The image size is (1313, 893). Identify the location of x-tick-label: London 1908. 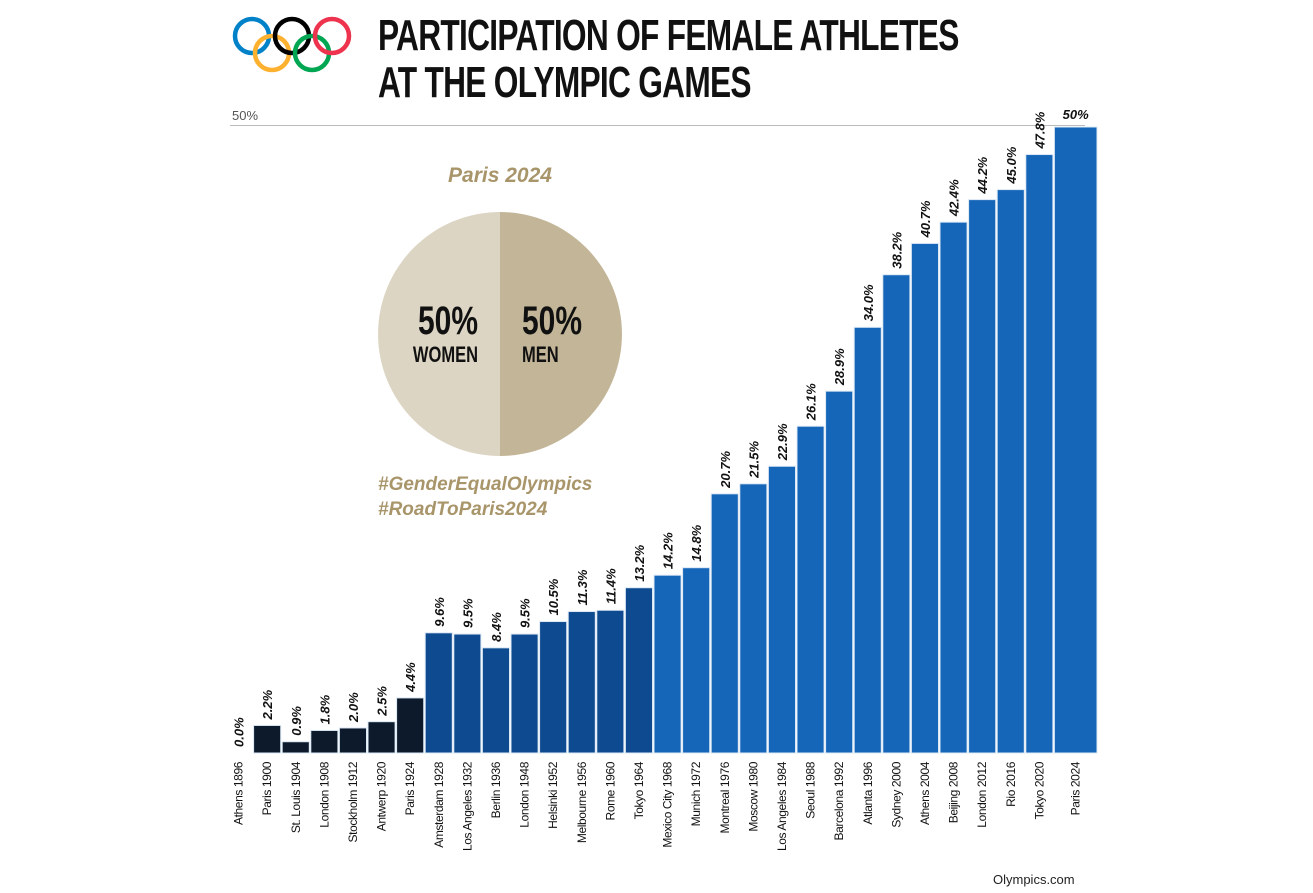
(324, 794).